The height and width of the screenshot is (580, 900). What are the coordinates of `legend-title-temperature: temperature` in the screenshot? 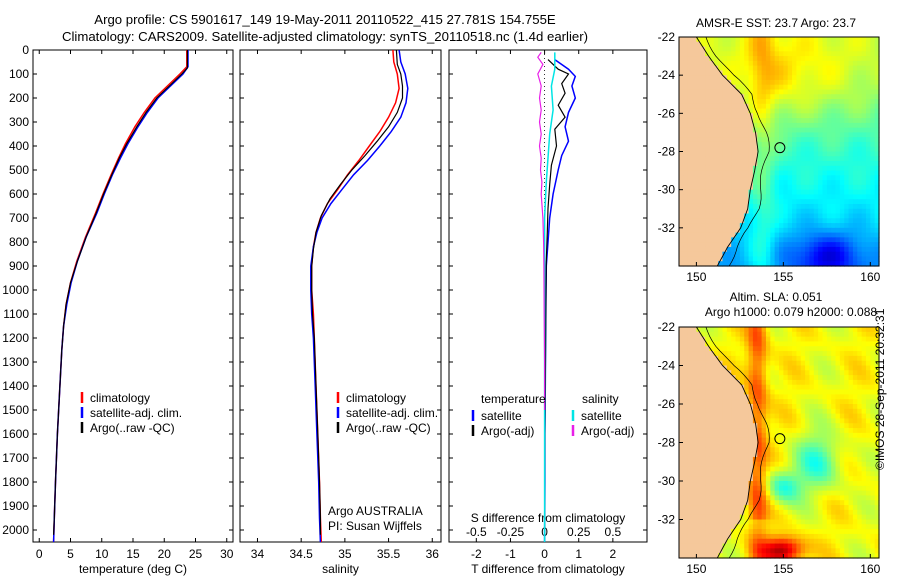 It's located at (513, 399).